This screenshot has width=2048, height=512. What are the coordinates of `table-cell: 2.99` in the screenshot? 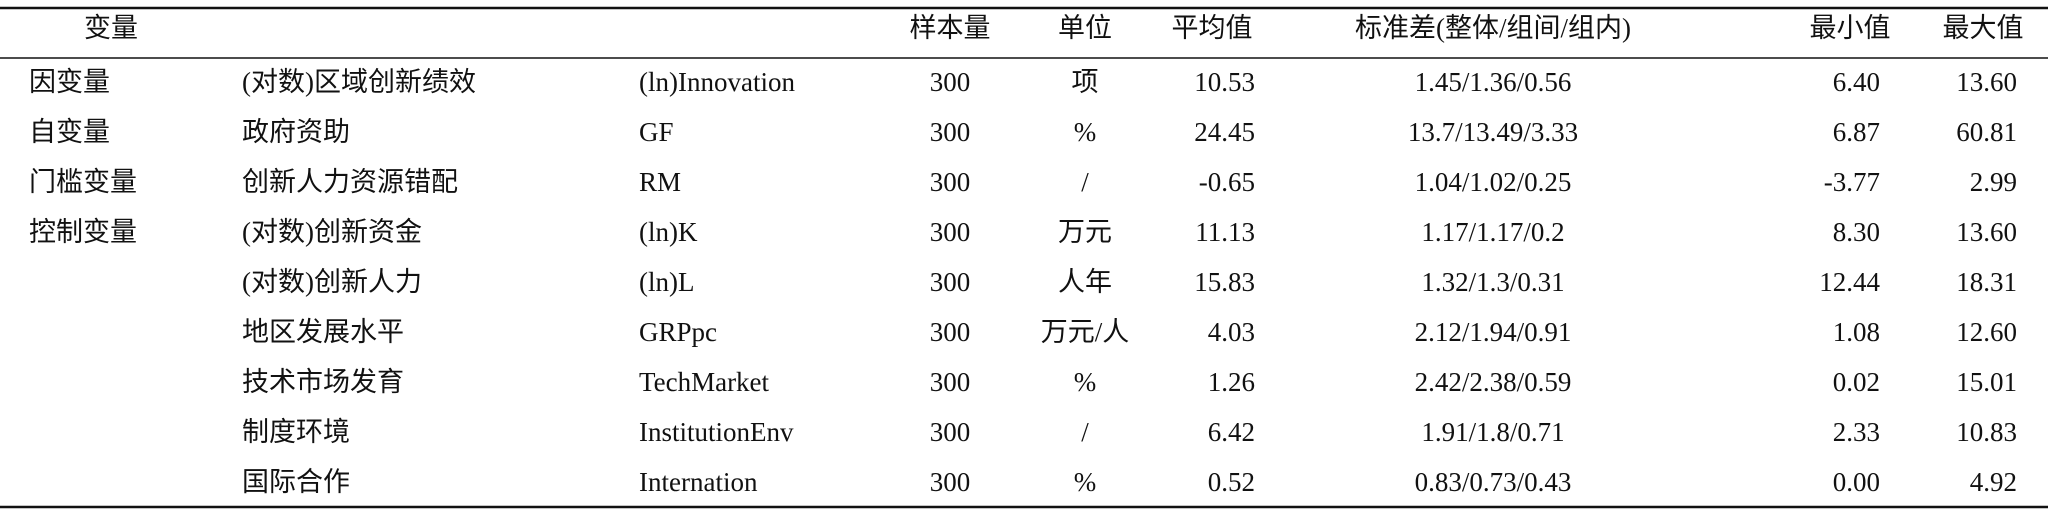 It's located at (1993, 182).